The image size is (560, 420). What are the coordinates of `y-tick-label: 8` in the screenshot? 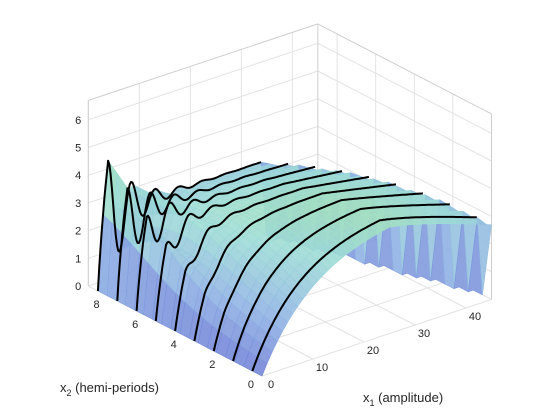 It's located at (96, 305).